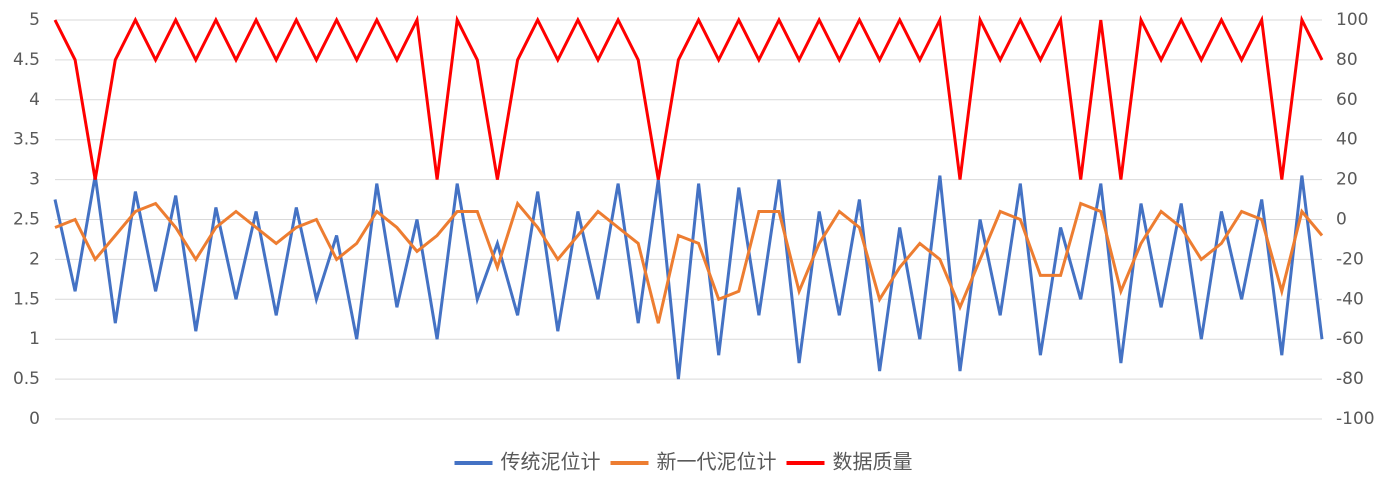 This screenshot has height=499, width=1396. Describe the element at coordinates (1350, 339) in the screenshot. I see `y2-tick-label: -60` at that location.